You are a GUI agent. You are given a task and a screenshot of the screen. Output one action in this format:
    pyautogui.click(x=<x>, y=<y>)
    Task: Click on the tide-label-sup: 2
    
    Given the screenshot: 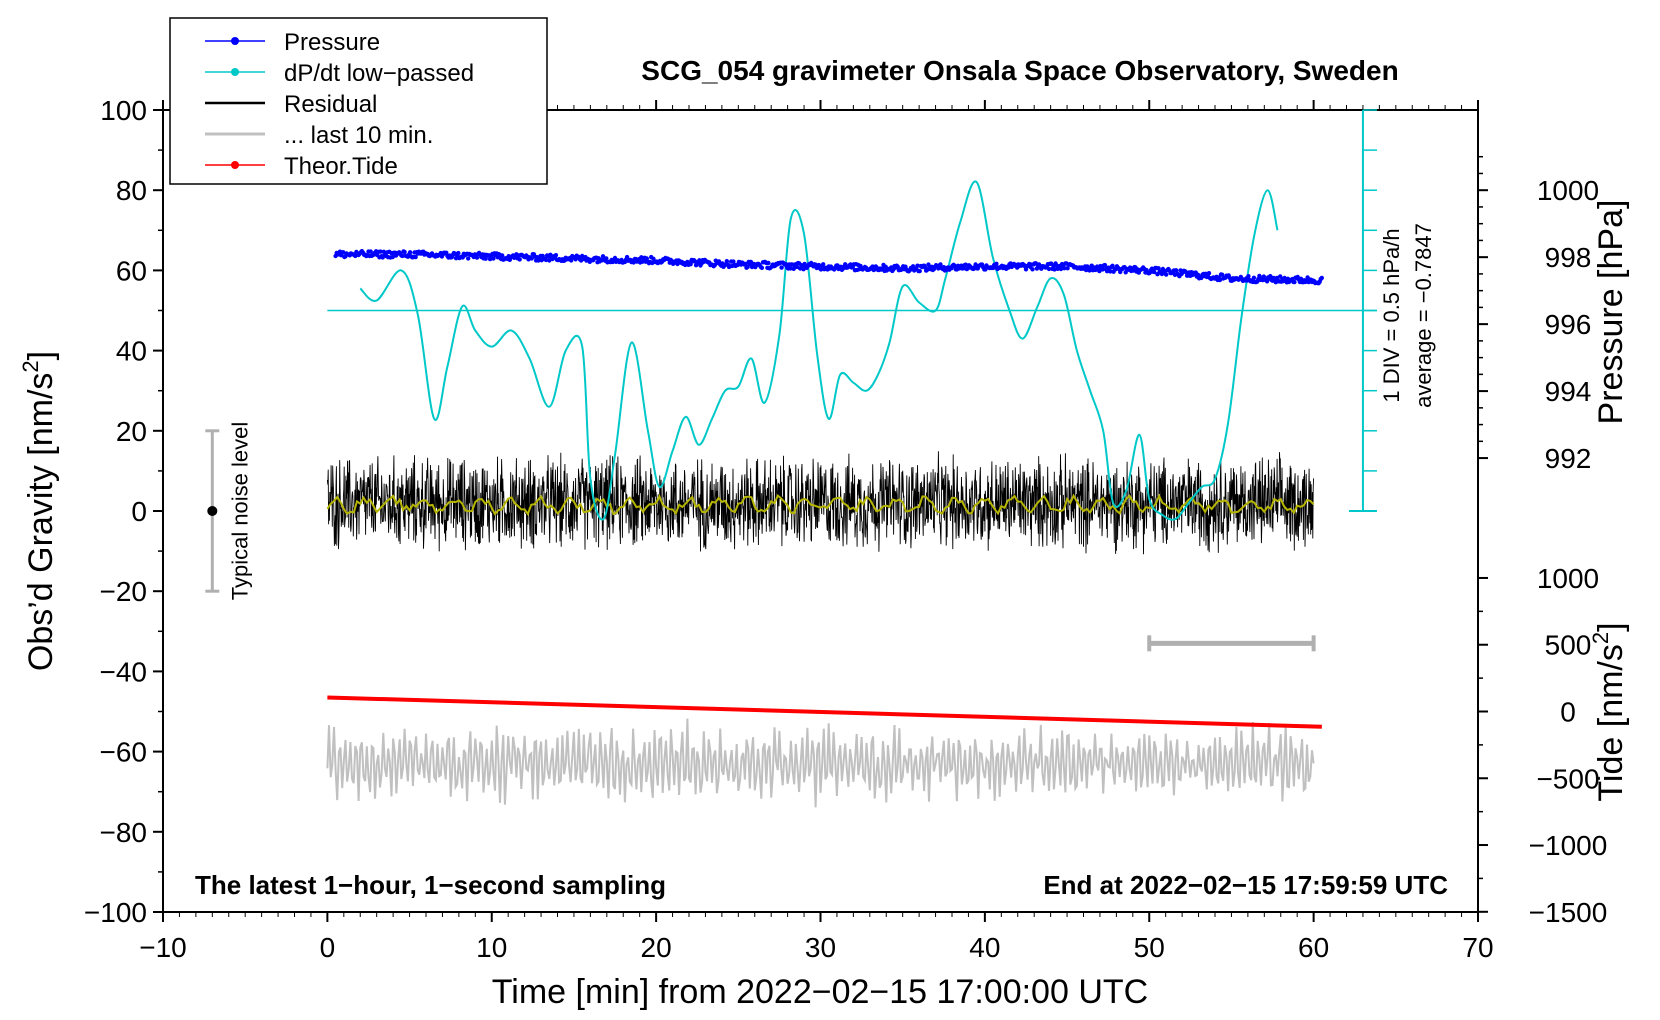 What is the action you would take?
    pyautogui.click(x=1600, y=638)
    